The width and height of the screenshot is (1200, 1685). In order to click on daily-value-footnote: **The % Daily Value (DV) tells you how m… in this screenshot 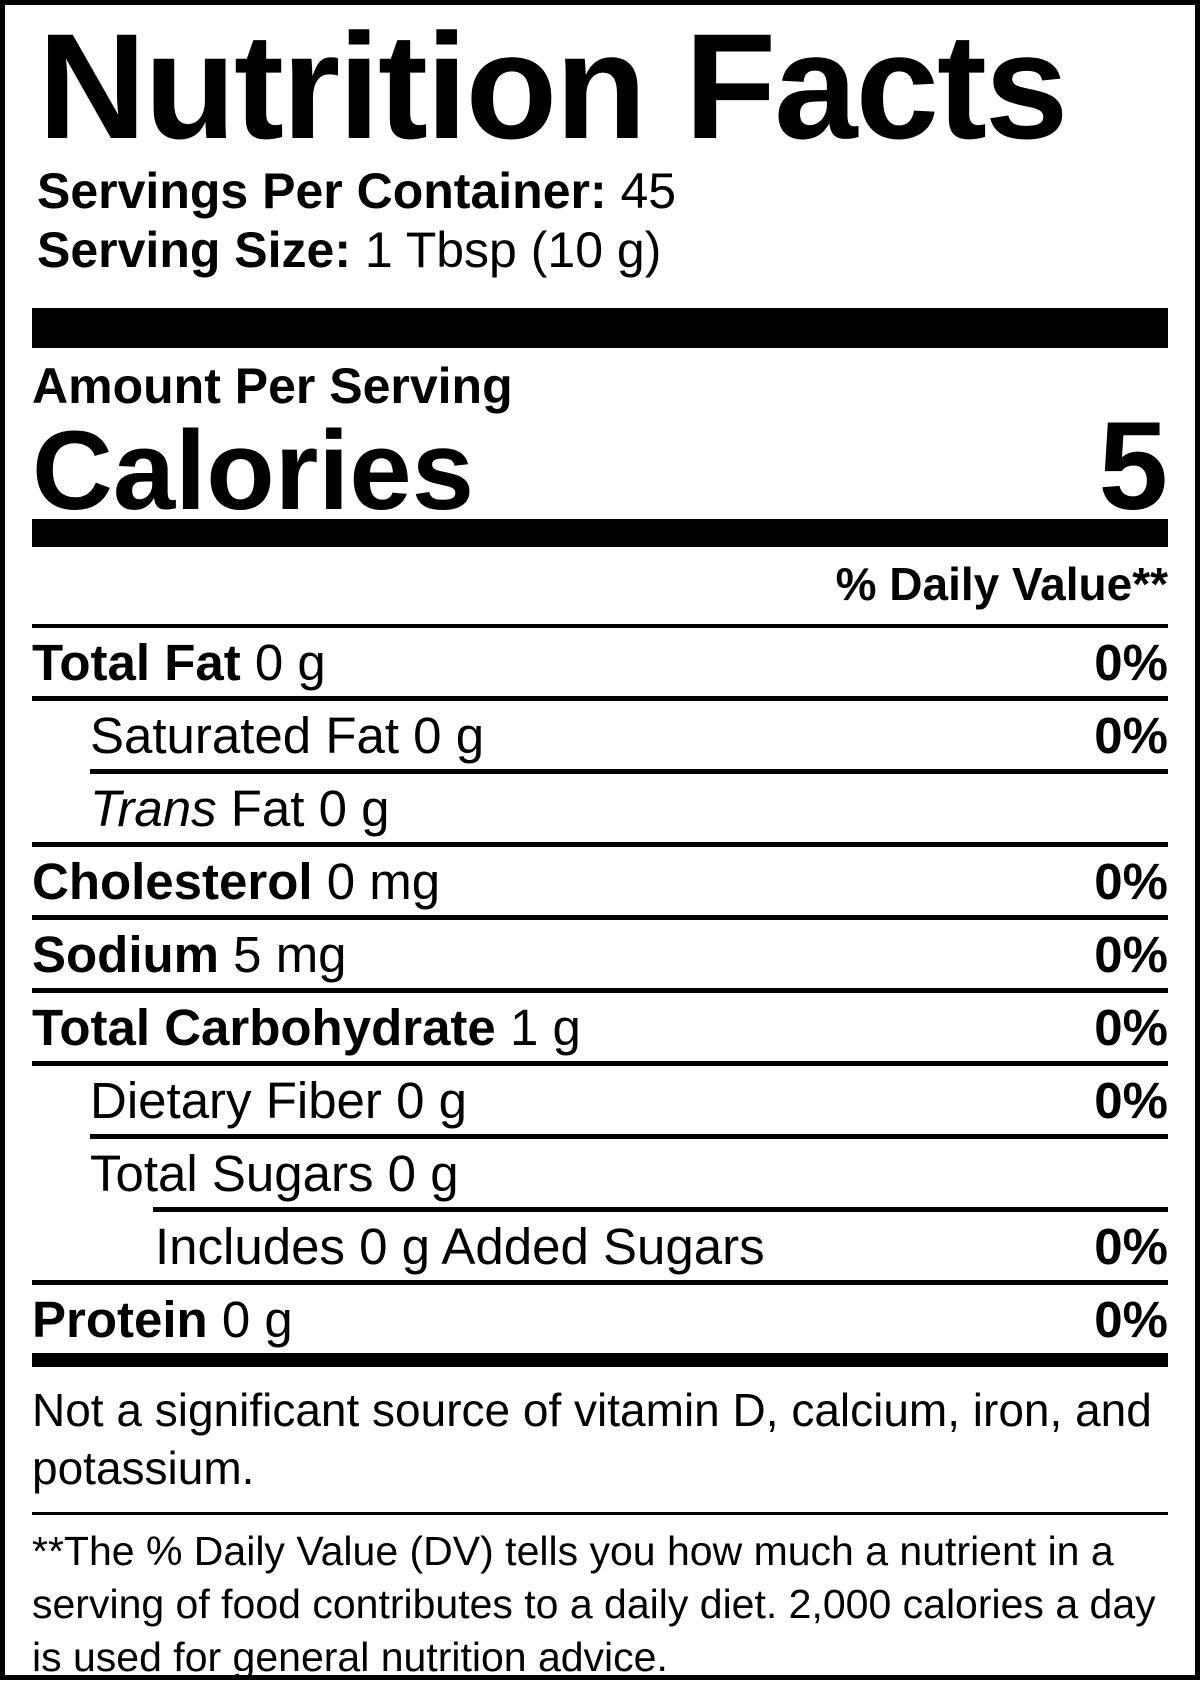, I will do `click(594, 1604)`.